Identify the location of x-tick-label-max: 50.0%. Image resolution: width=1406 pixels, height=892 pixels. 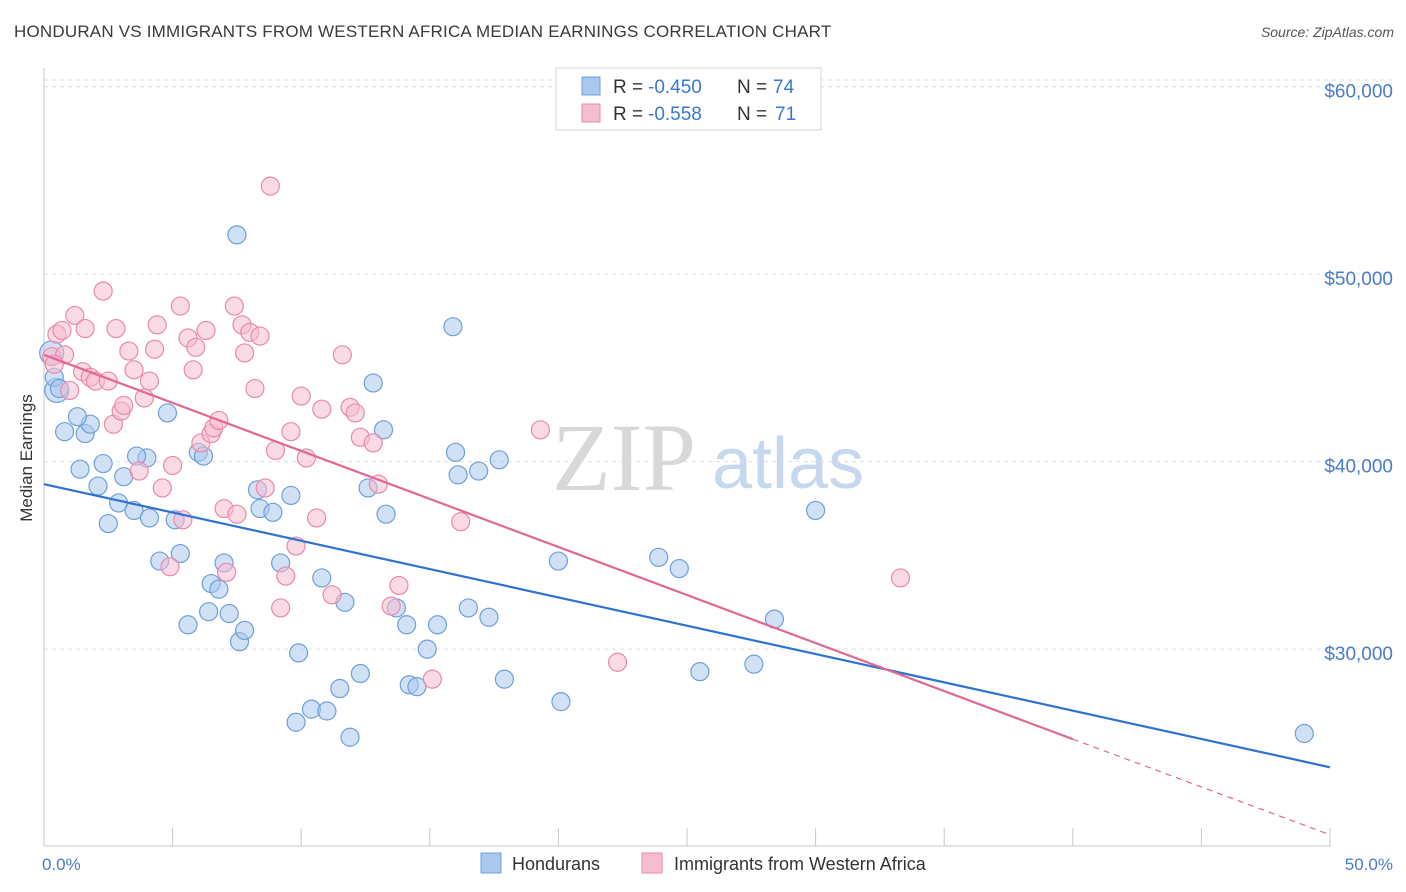
(1369, 864).